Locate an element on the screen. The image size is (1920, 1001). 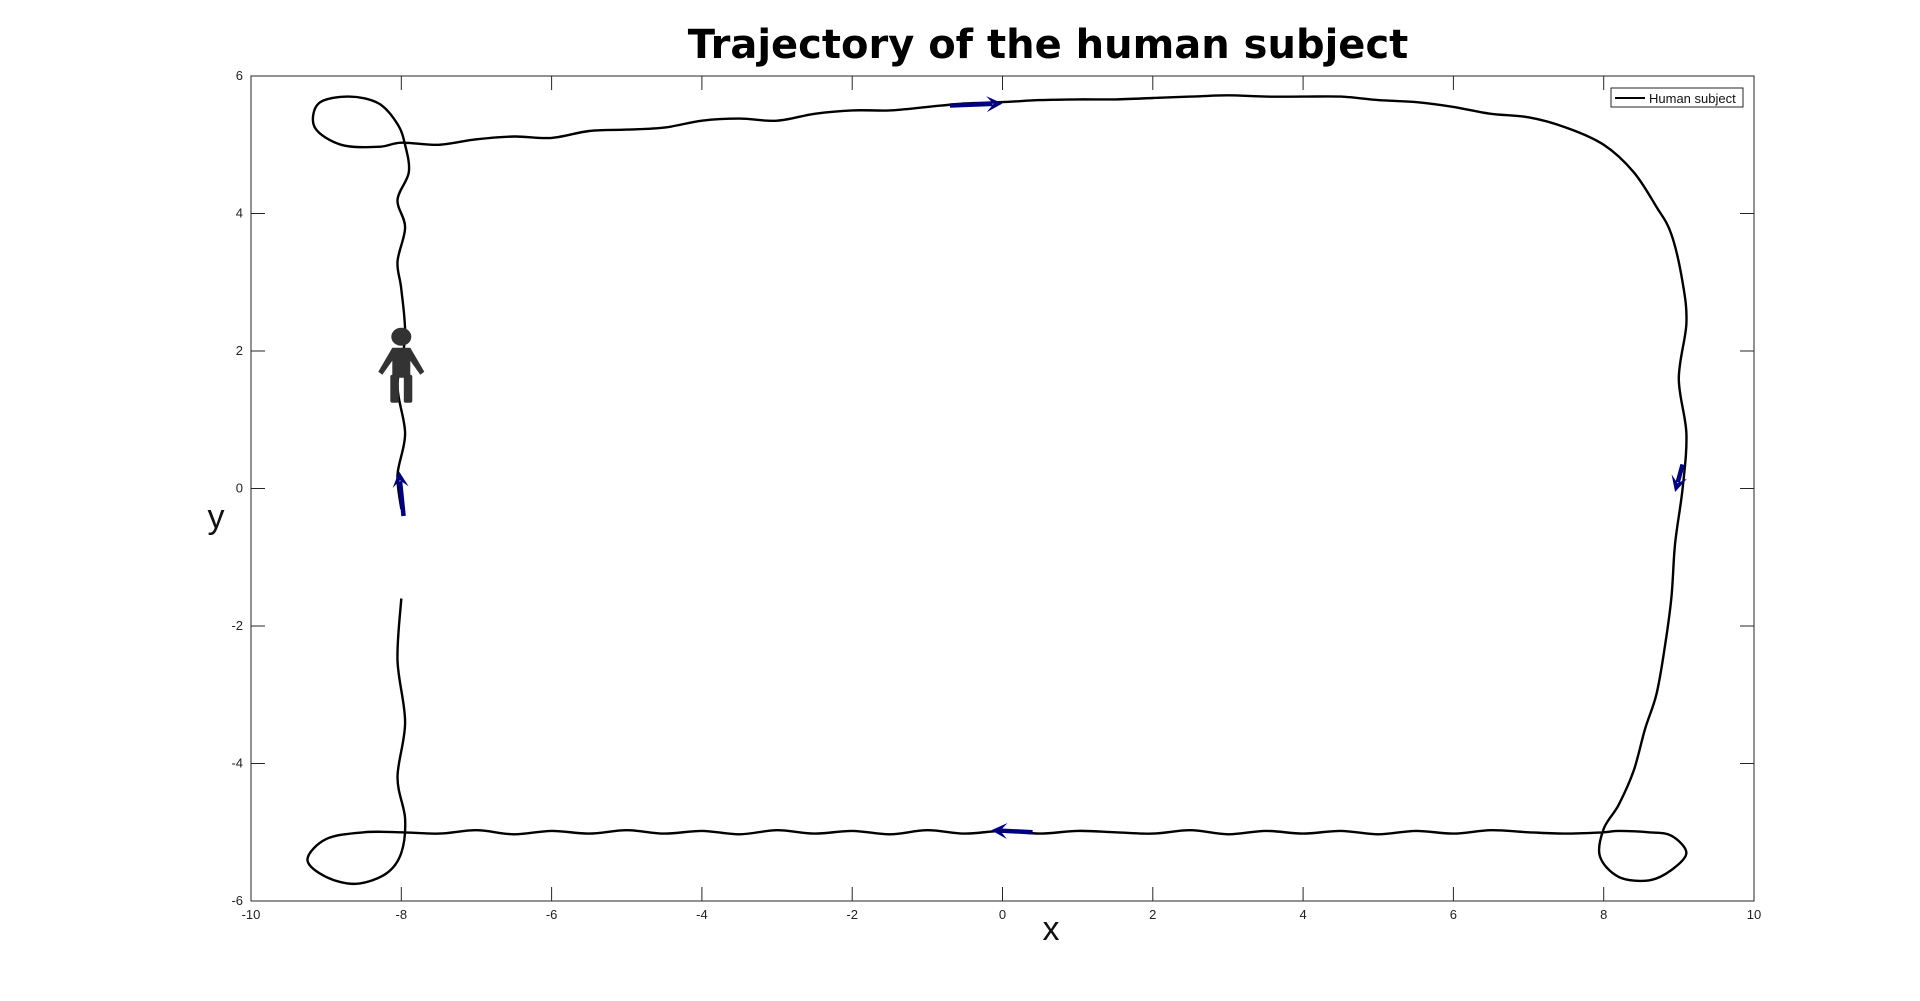
human-icon is located at coordinates (401, 365).